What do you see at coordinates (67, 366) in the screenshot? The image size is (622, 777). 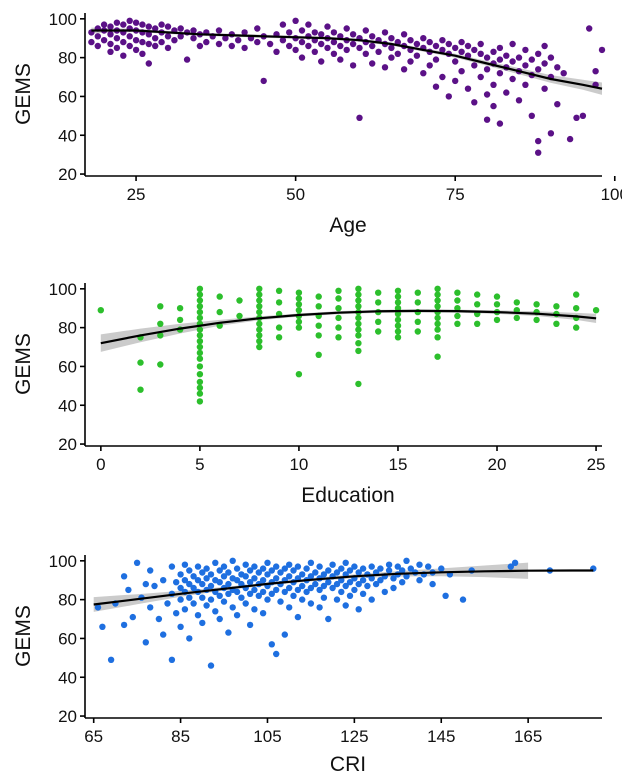 I see `y-tick-label: 60` at bounding box center [67, 366].